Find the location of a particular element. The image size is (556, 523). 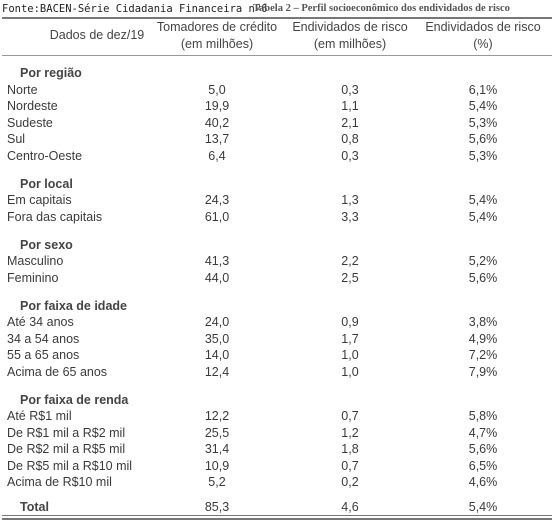

cell: 1,1 is located at coordinates (350, 106).